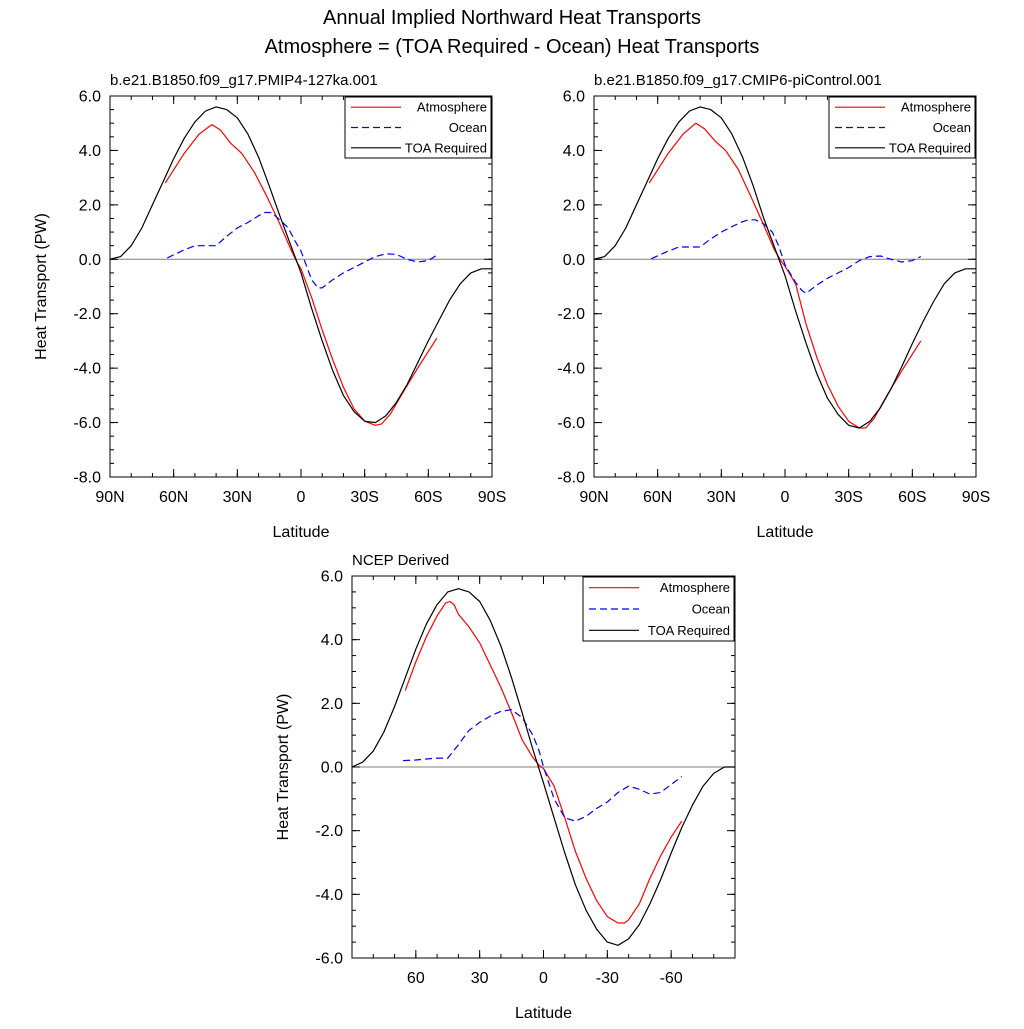  What do you see at coordinates (671, 978) in the screenshot?
I see `x-tick-label: -60` at bounding box center [671, 978].